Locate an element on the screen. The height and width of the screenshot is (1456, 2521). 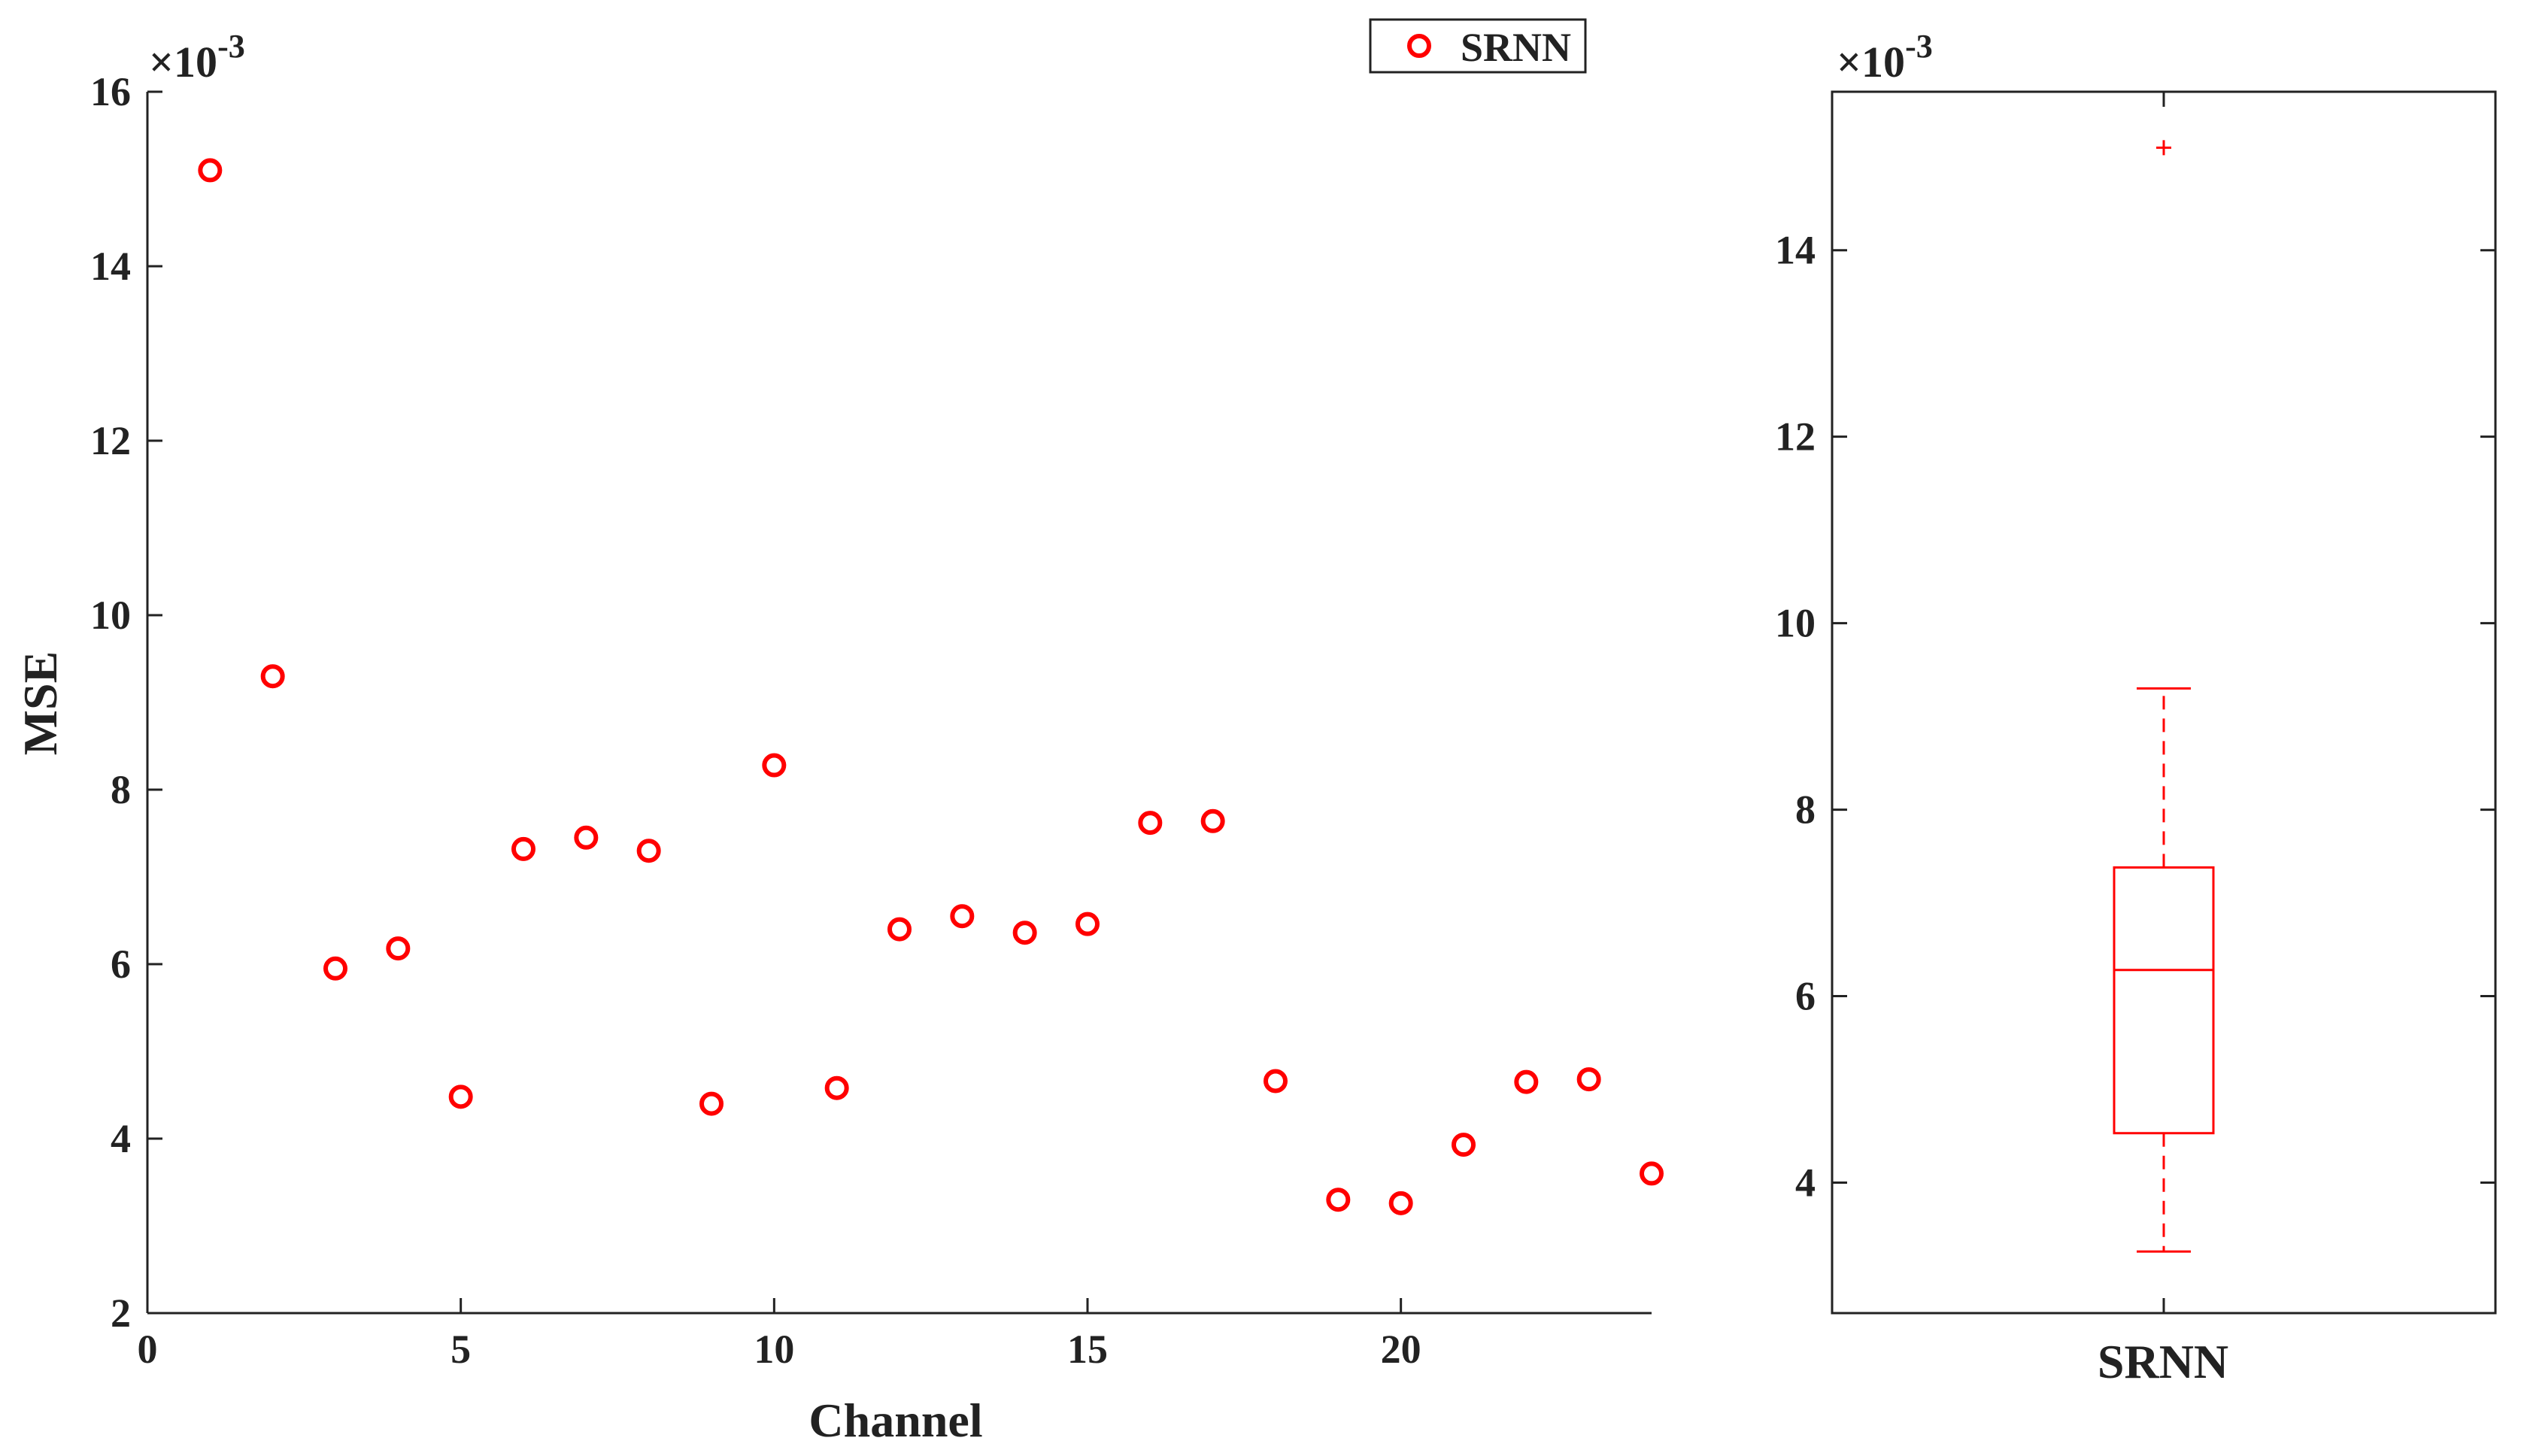
box-plot is located at coordinates (2164, 696).